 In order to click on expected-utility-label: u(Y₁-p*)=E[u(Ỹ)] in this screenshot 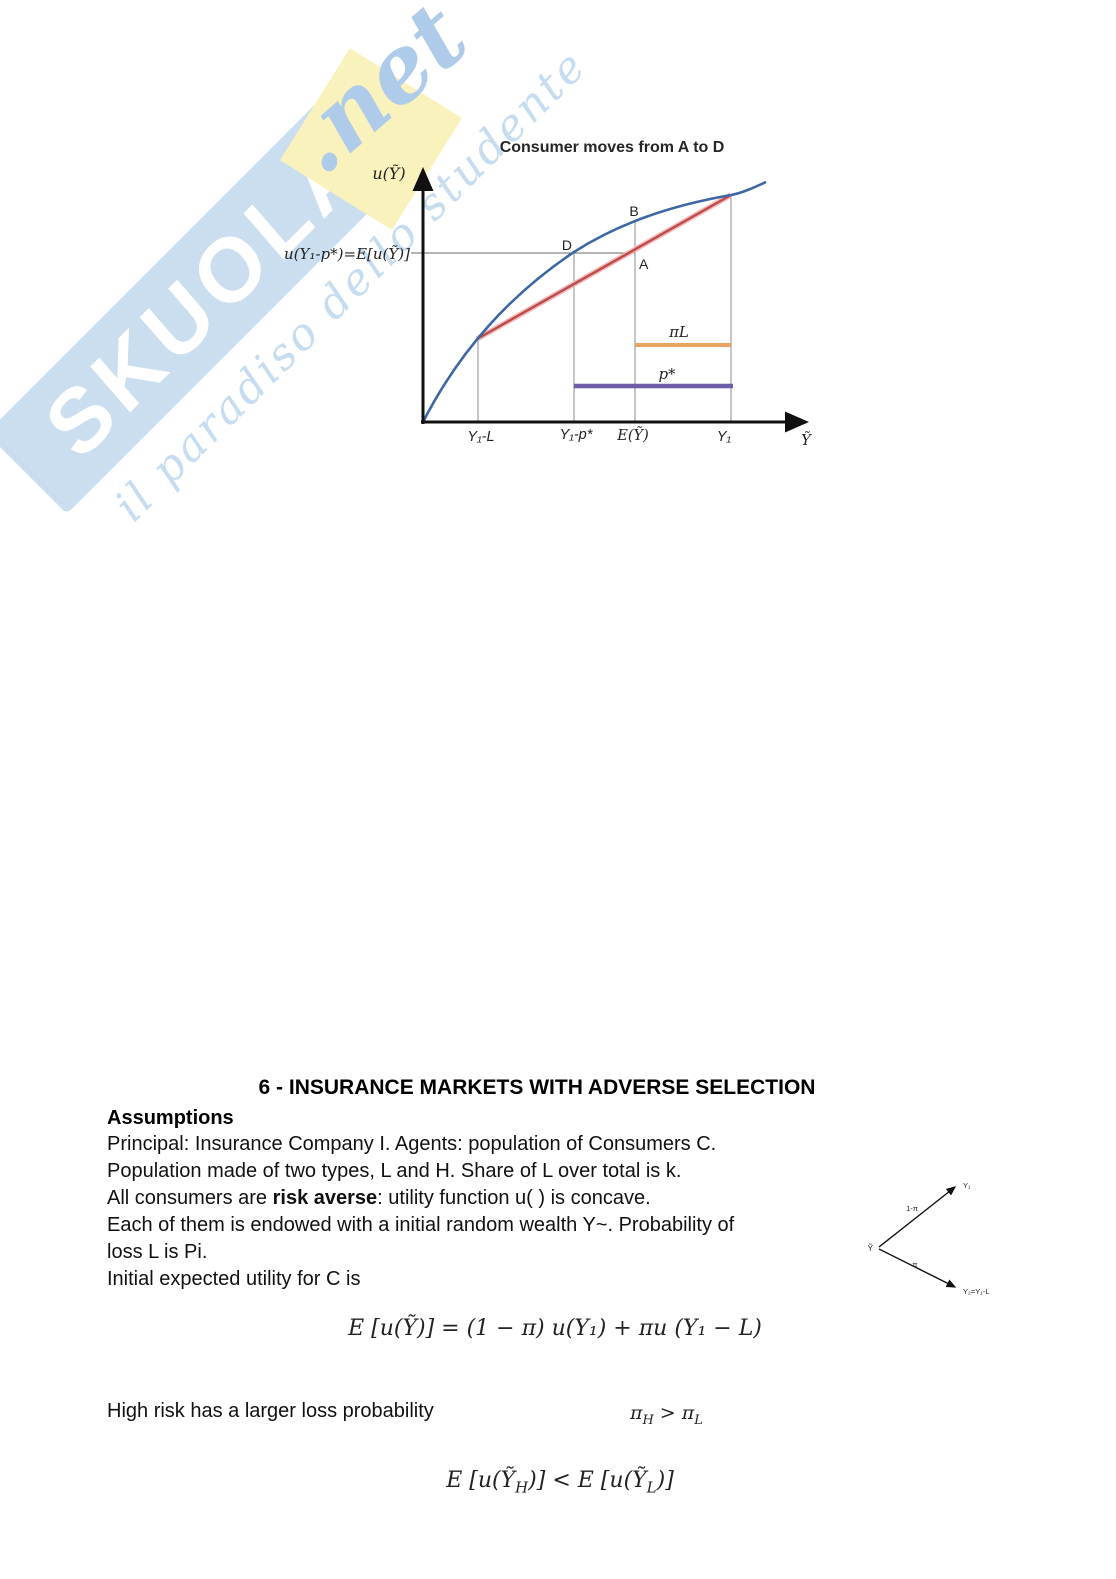, I will do `click(347, 254)`.